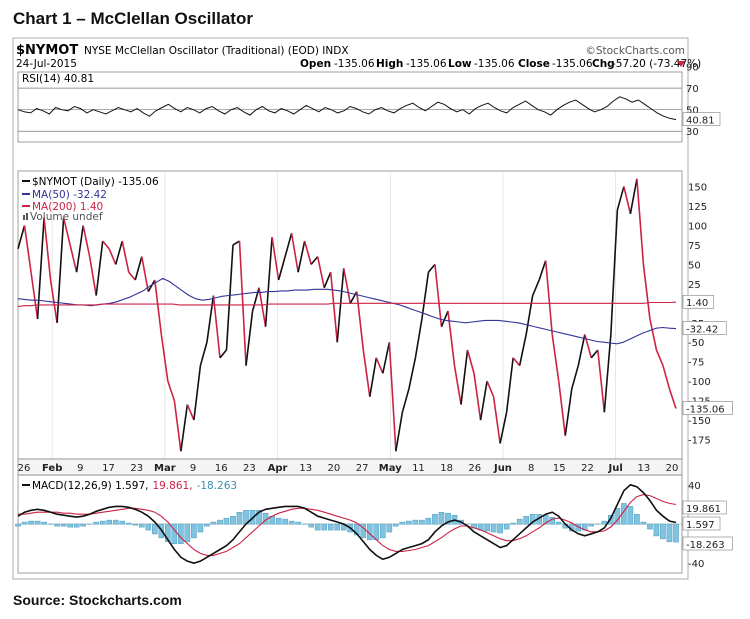 The height and width of the screenshot is (619, 750). I want to click on main-tick-label: 25, so click(694, 285).